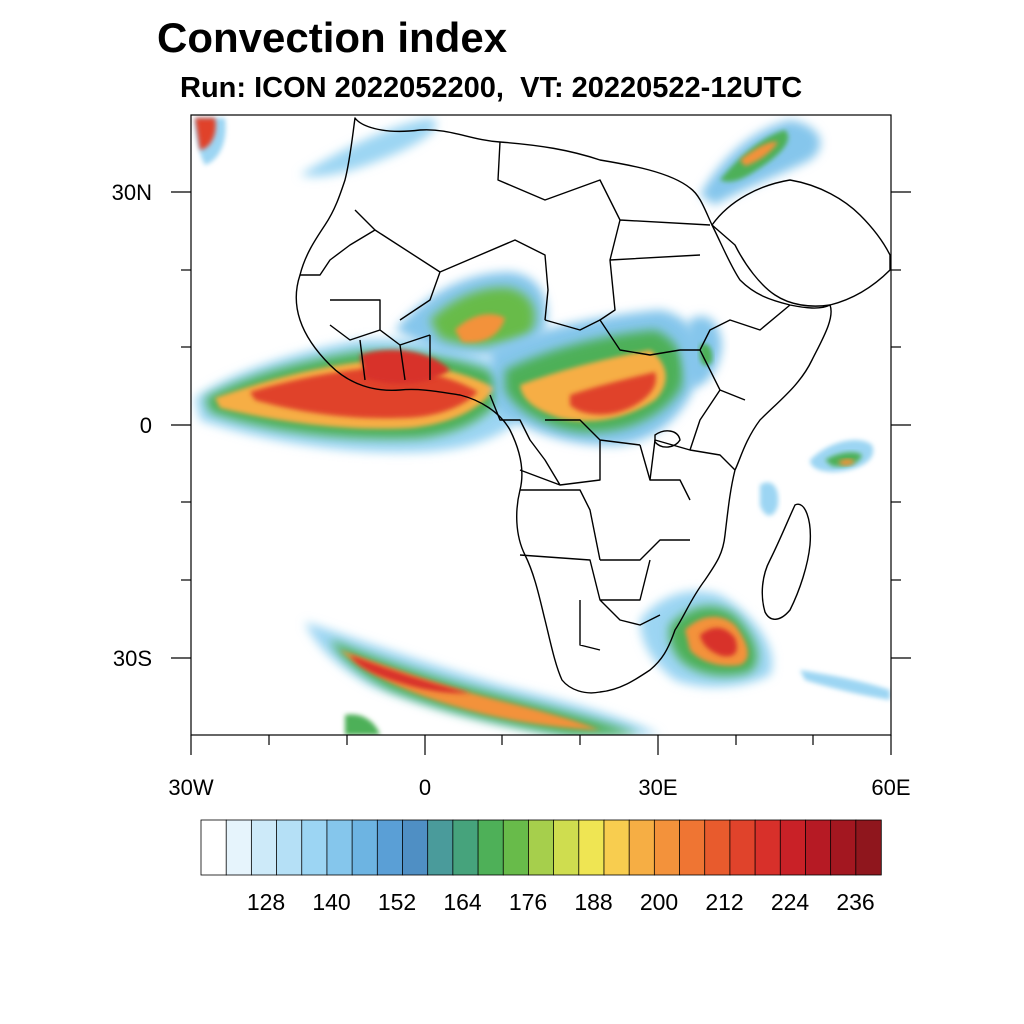 The height and width of the screenshot is (1024, 1024). I want to click on convection-region-south-atlantic, so click(597, 678).